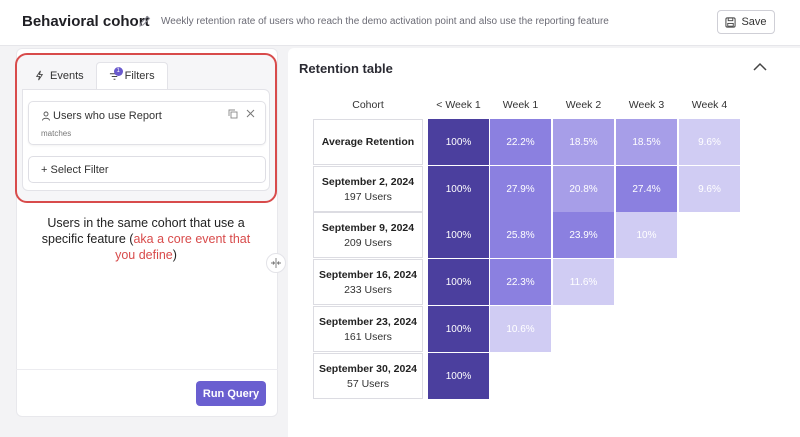 The height and width of the screenshot is (437, 800). Describe the element at coordinates (709, 105) in the screenshot. I see `column-header: Week 4` at that location.